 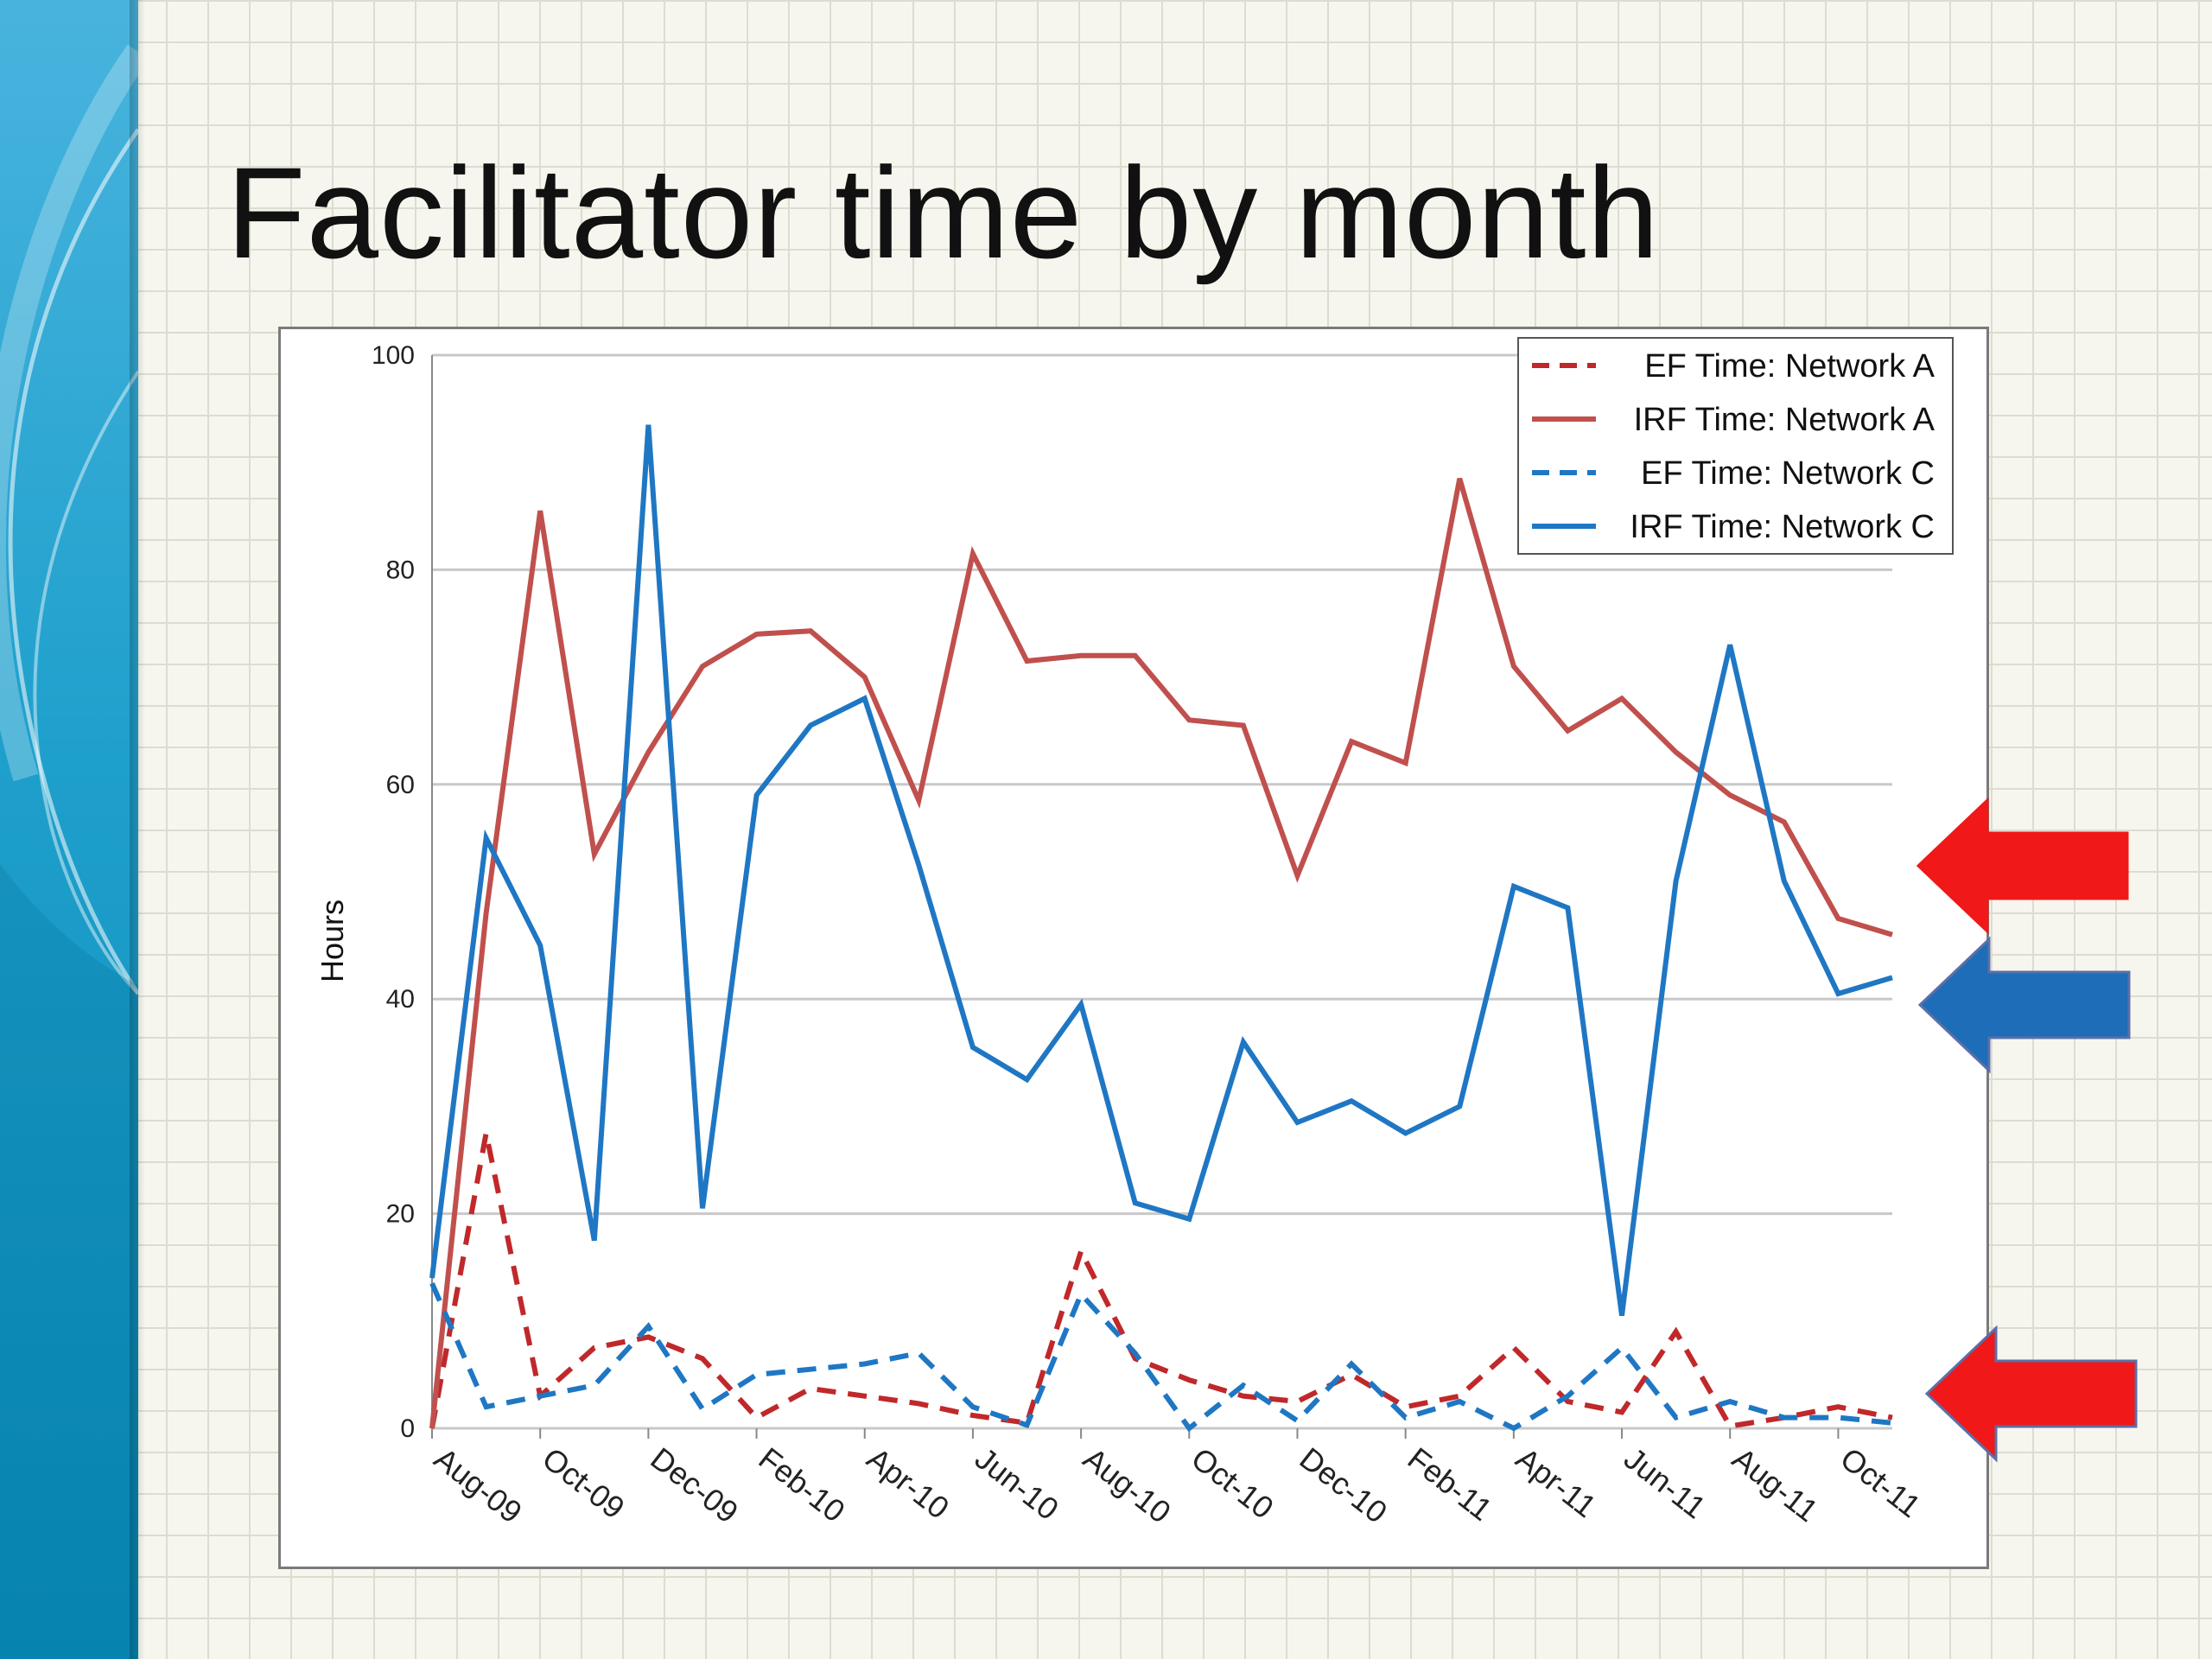 I want to click on x-tick-label: Apr-10, so click(x=909, y=1483).